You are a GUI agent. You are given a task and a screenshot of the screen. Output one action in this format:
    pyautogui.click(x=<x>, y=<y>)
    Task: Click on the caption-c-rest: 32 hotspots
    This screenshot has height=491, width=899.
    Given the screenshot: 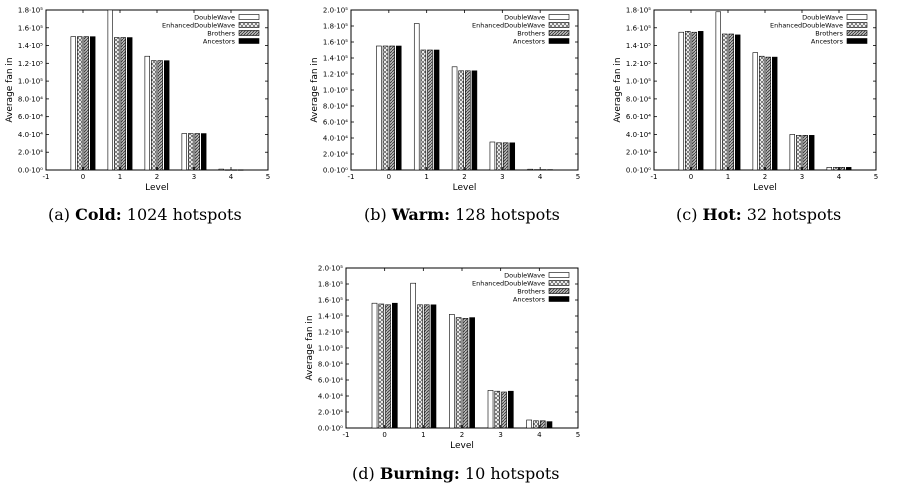 What is the action you would take?
    pyautogui.click(x=791, y=214)
    